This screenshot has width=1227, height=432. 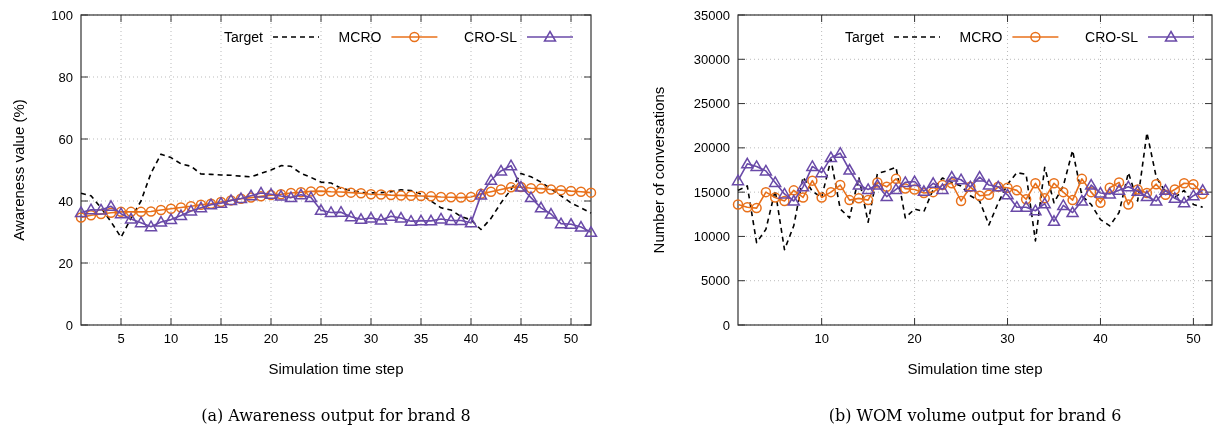 What do you see at coordinates (69, 325) in the screenshot?
I see `y-tick-label: 0` at bounding box center [69, 325].